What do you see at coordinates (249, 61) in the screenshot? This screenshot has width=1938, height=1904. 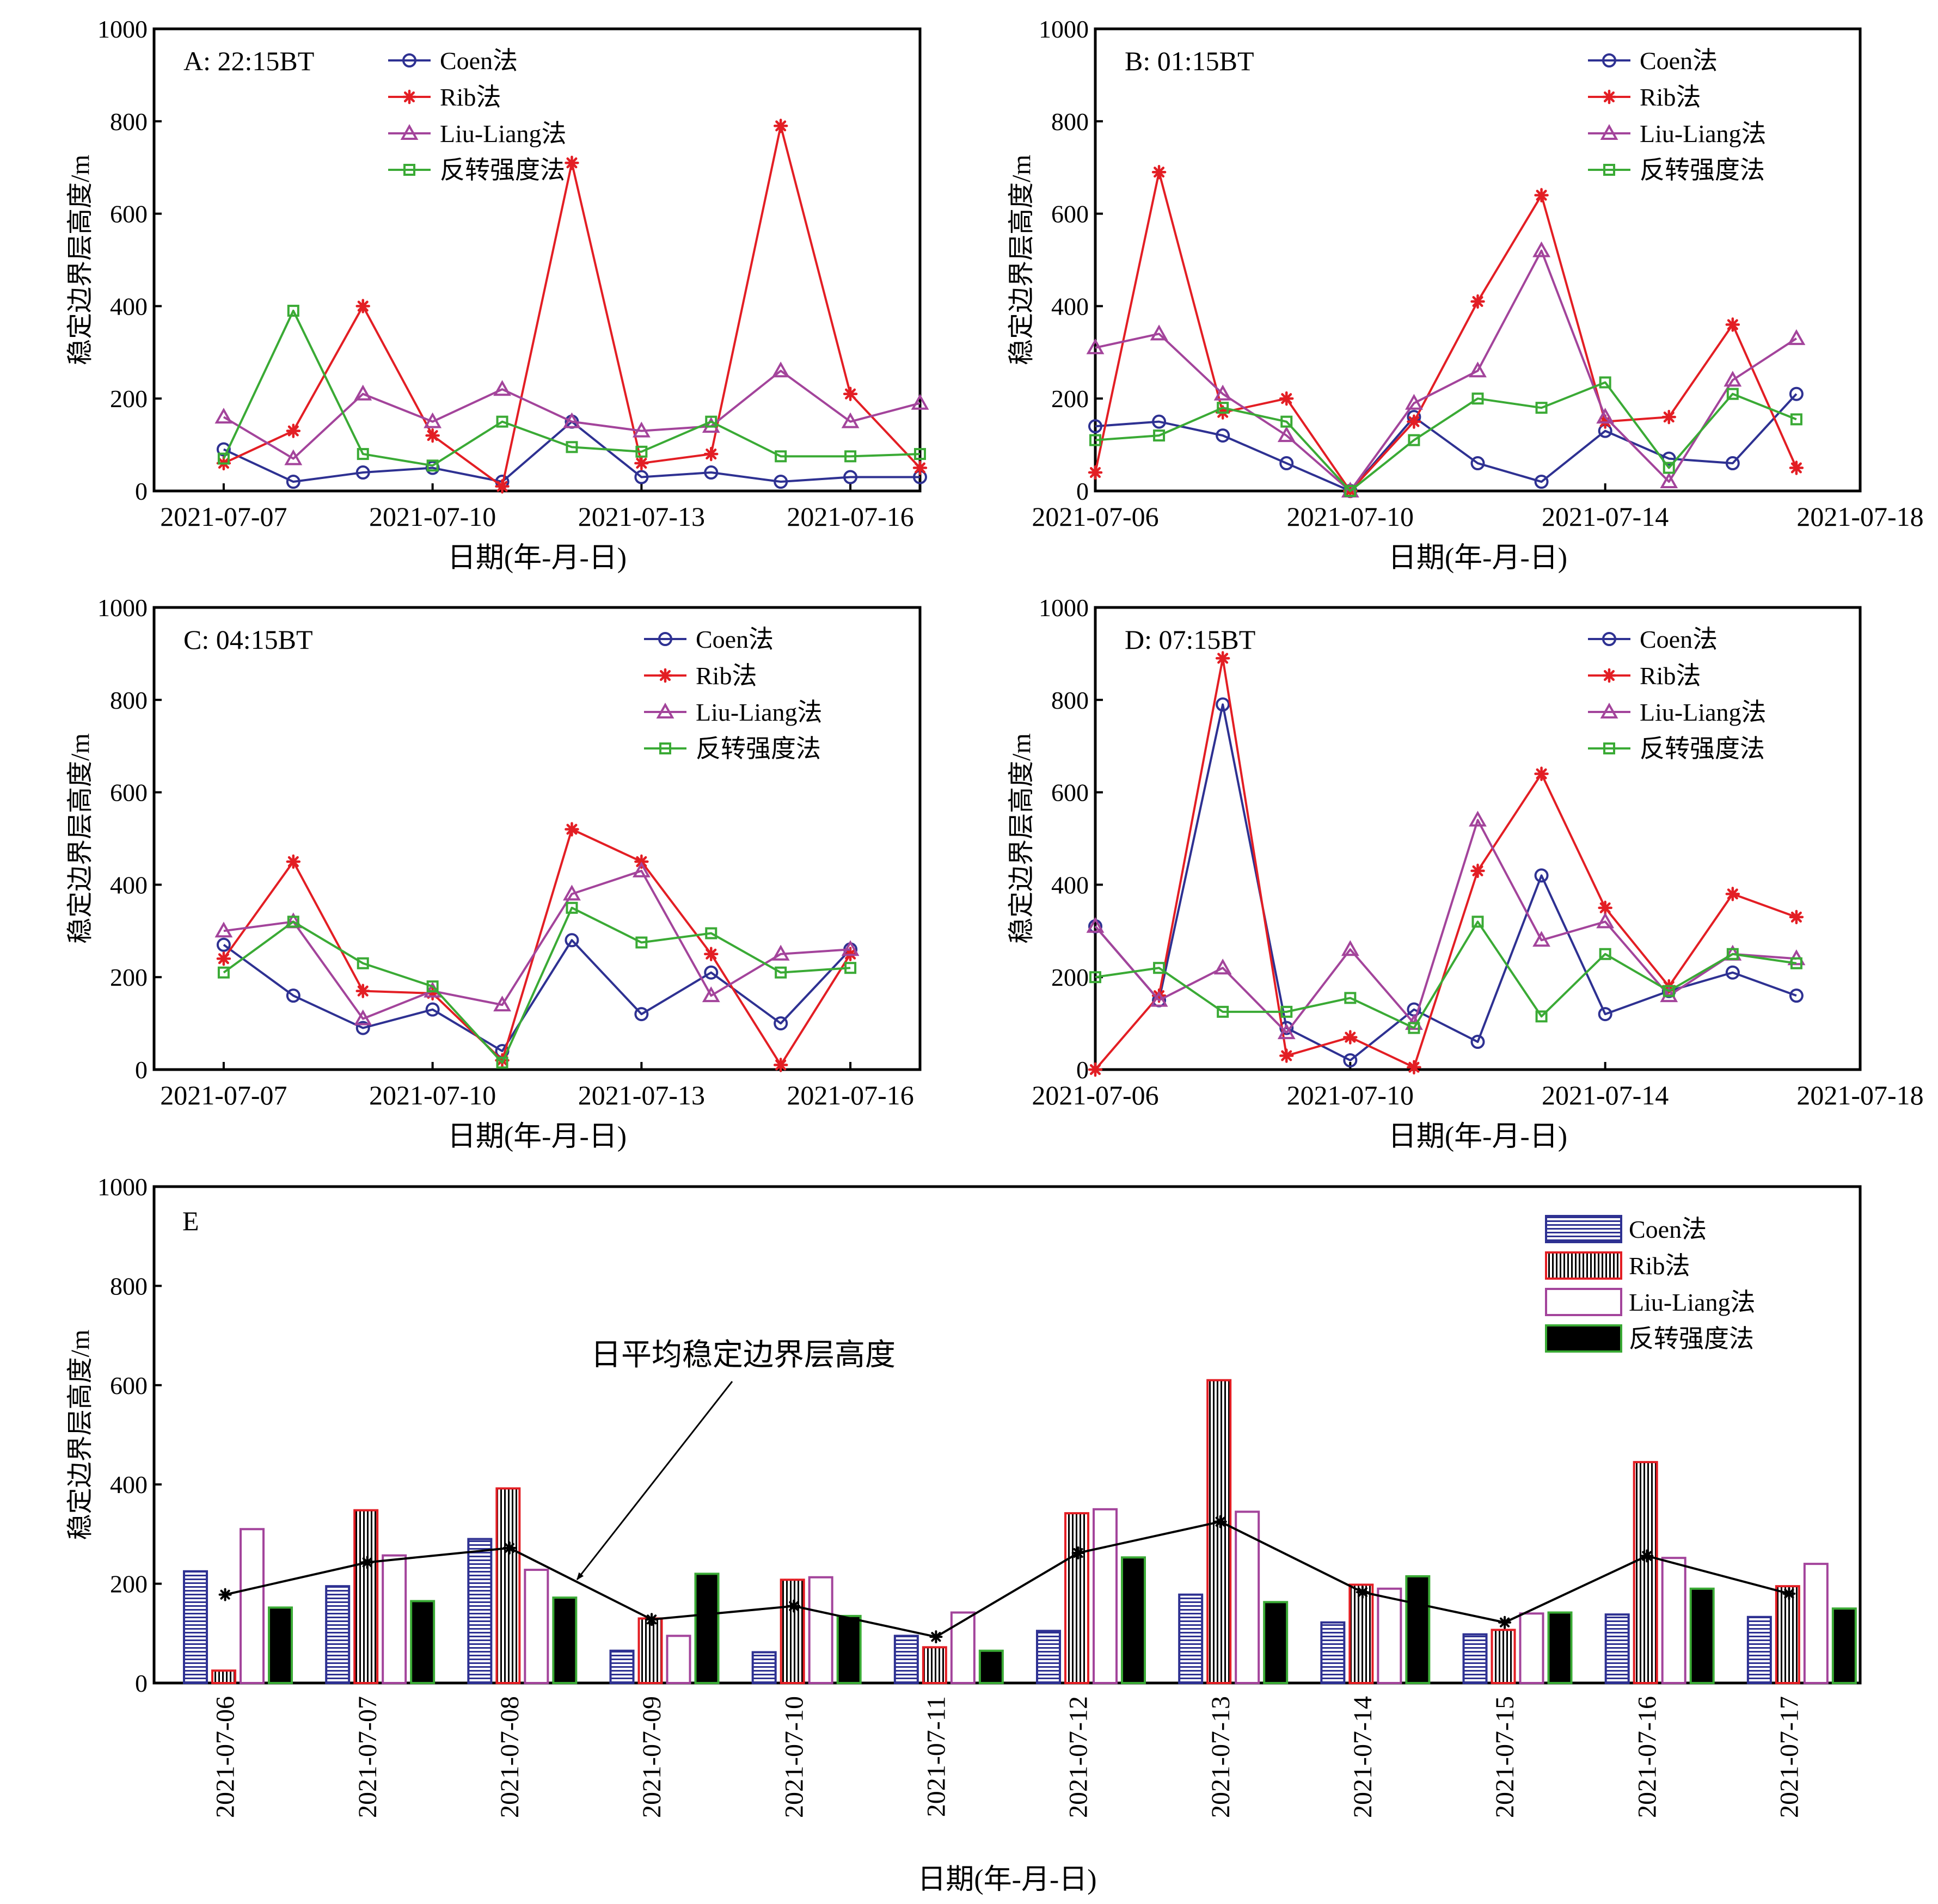 I see `panel-label: A: 22:15BT` at bounding box center [249, 61].